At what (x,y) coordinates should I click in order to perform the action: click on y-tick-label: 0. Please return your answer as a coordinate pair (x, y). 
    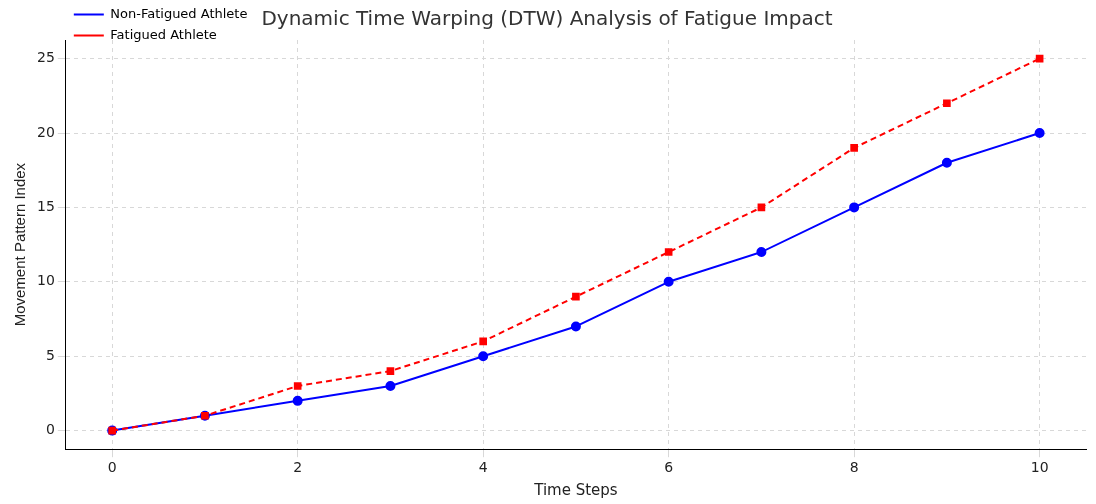
    Looking at the image, I should click on (50, 429).